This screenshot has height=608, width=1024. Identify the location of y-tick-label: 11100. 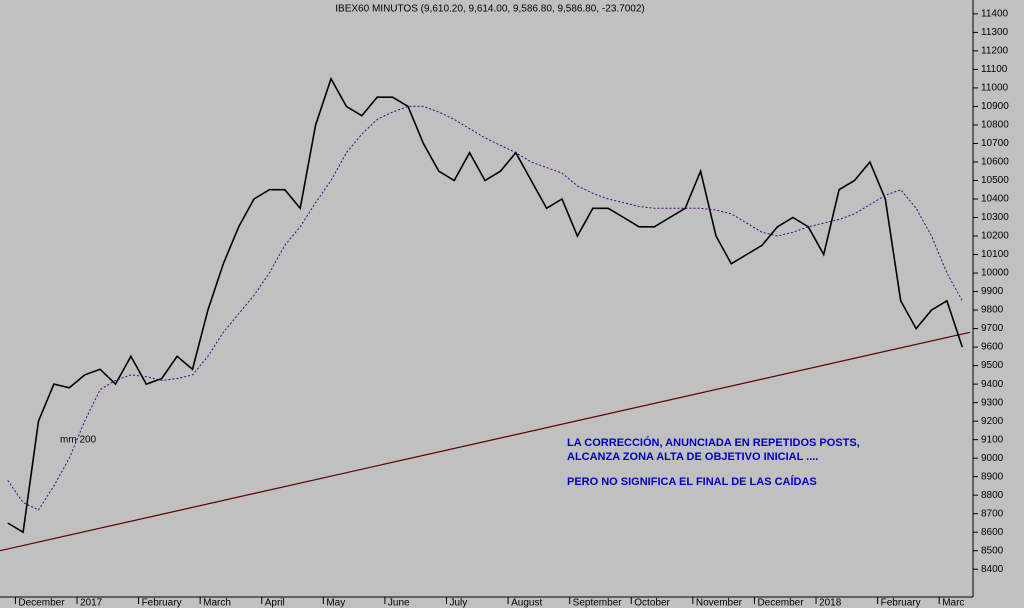
(994, 69).